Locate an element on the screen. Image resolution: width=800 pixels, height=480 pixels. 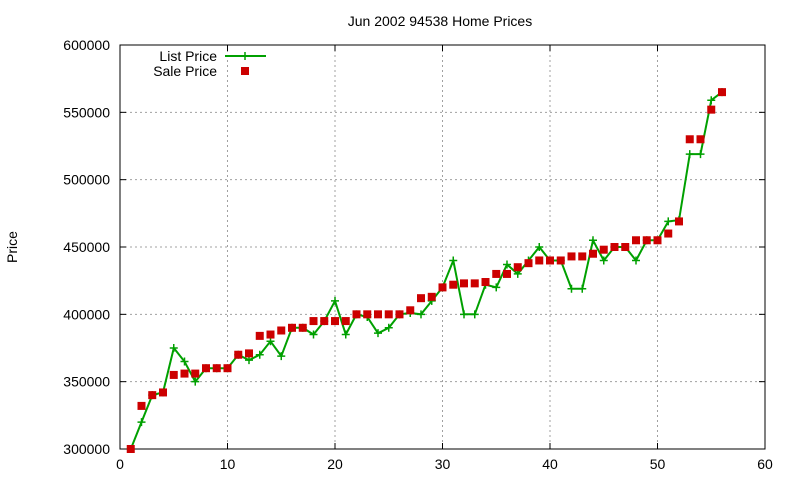
x-tick-label: 0 is located at coordinates (120, 464).